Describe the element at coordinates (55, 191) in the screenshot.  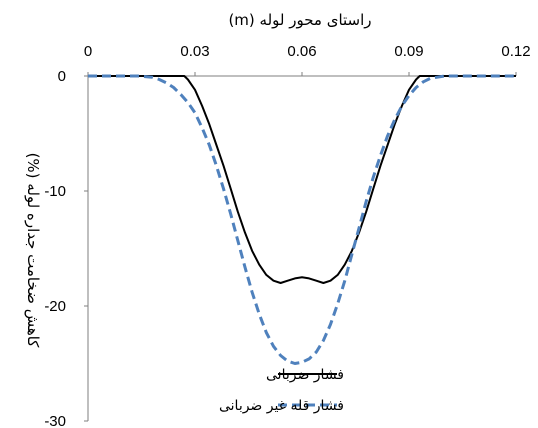
I see `y-tick-label: -10` at that location.